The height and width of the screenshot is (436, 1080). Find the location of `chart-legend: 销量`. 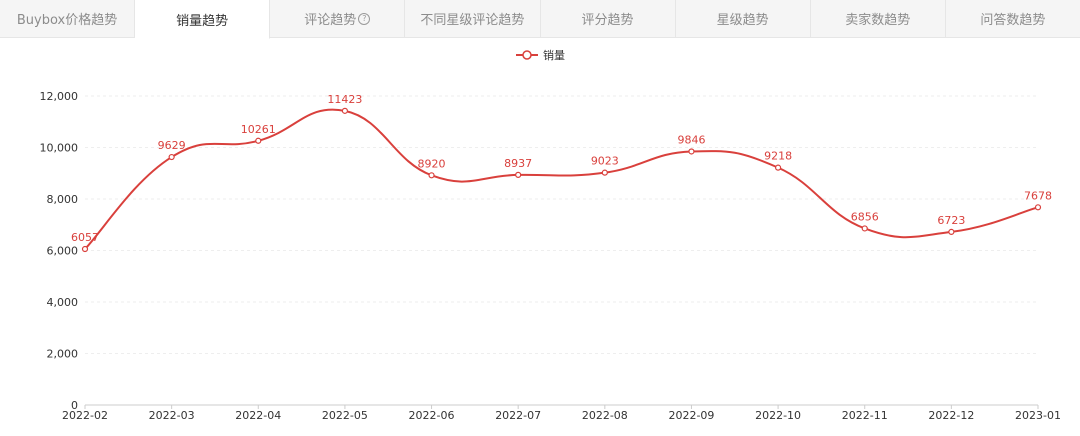

chart-legend: 销量 is located at coordinates (540, 55).